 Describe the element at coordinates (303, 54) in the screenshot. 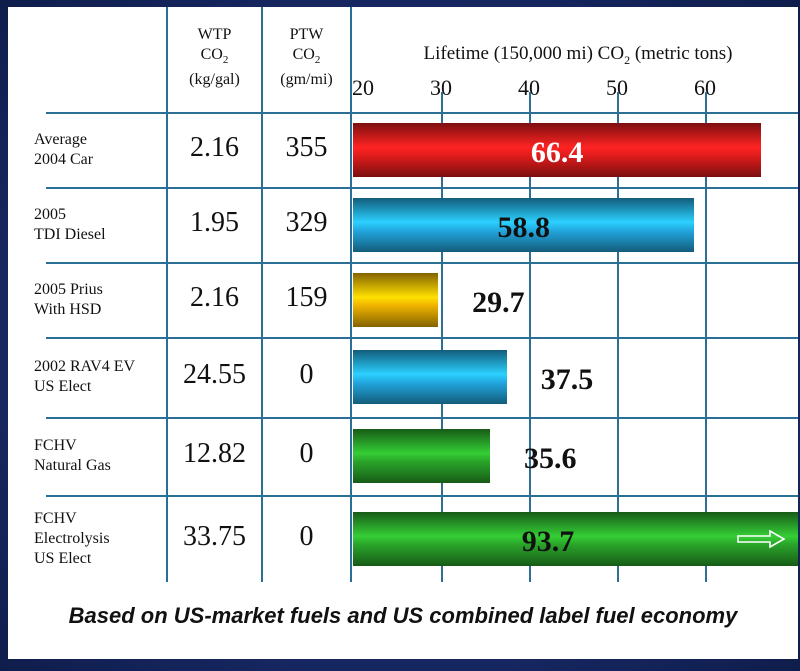

I see `ptw-header-co: CO` at that location.